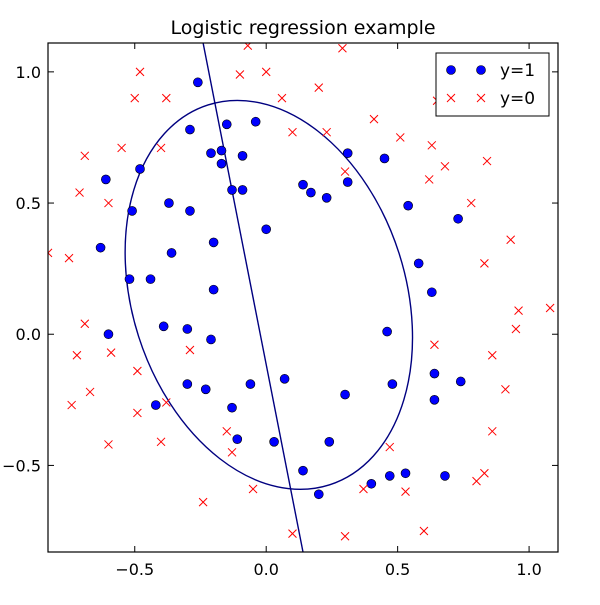 This screenshot has height=605, width=600. Describe the element at coordinates (397, 569) in the screenshot. I see `x-tick-label: 0.5` at that location.